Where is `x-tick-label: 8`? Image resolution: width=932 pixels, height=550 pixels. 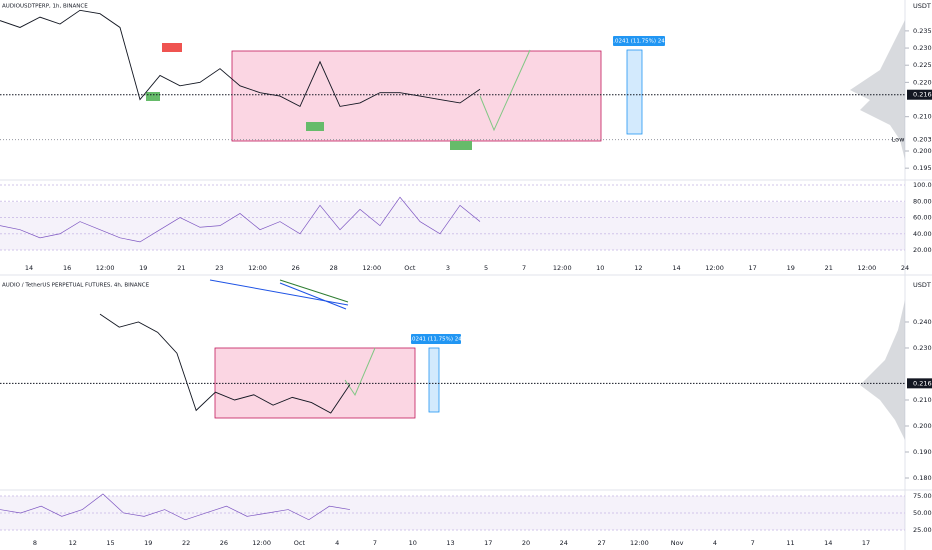 x-tick-label: 8 is located at coordinates (35, 543).